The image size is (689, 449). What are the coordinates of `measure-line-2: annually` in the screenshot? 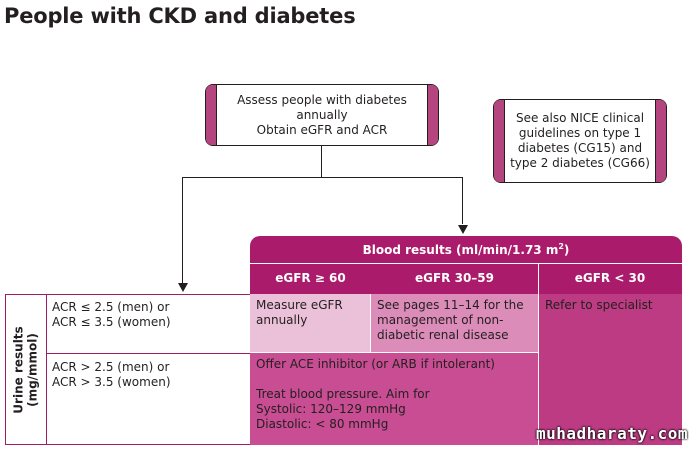 It's located at (282, 320).